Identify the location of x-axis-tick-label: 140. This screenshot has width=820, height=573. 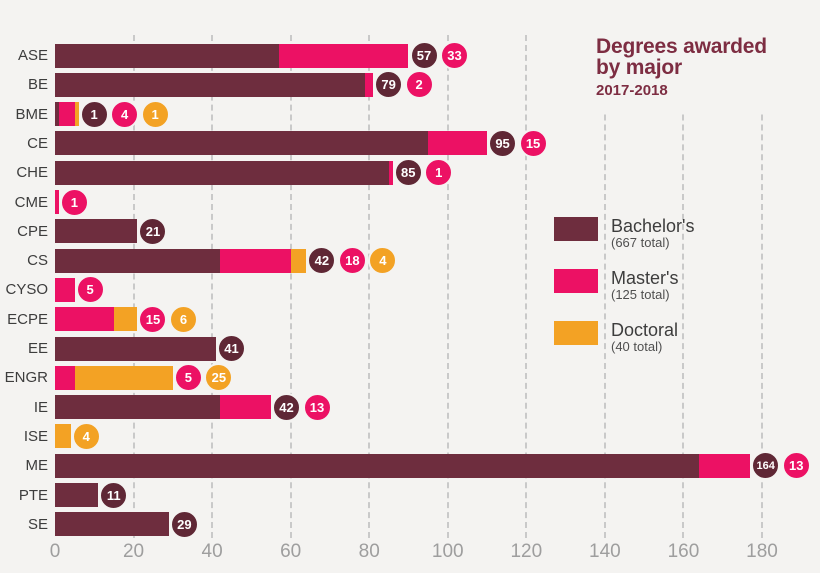
(605, 551).